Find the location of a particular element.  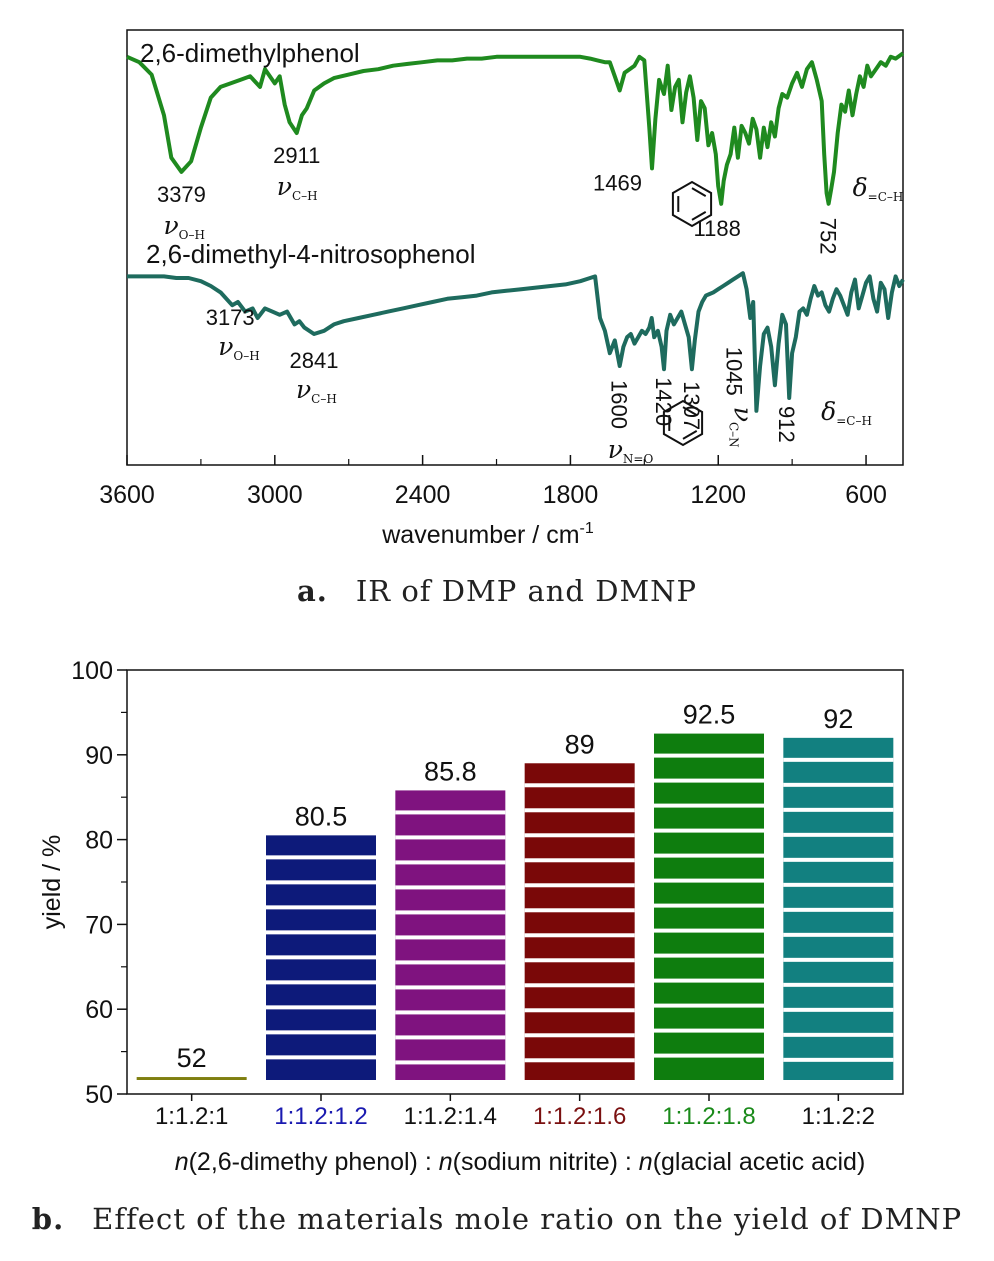

ir-vibration-label: νO–H is located at coordinates (239, 347).